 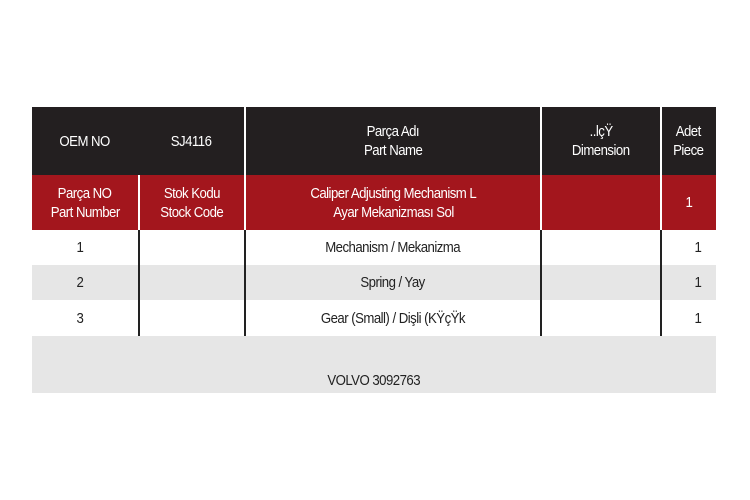 I want to click on part-number-en: Part Number, so click(x=85, y=212).